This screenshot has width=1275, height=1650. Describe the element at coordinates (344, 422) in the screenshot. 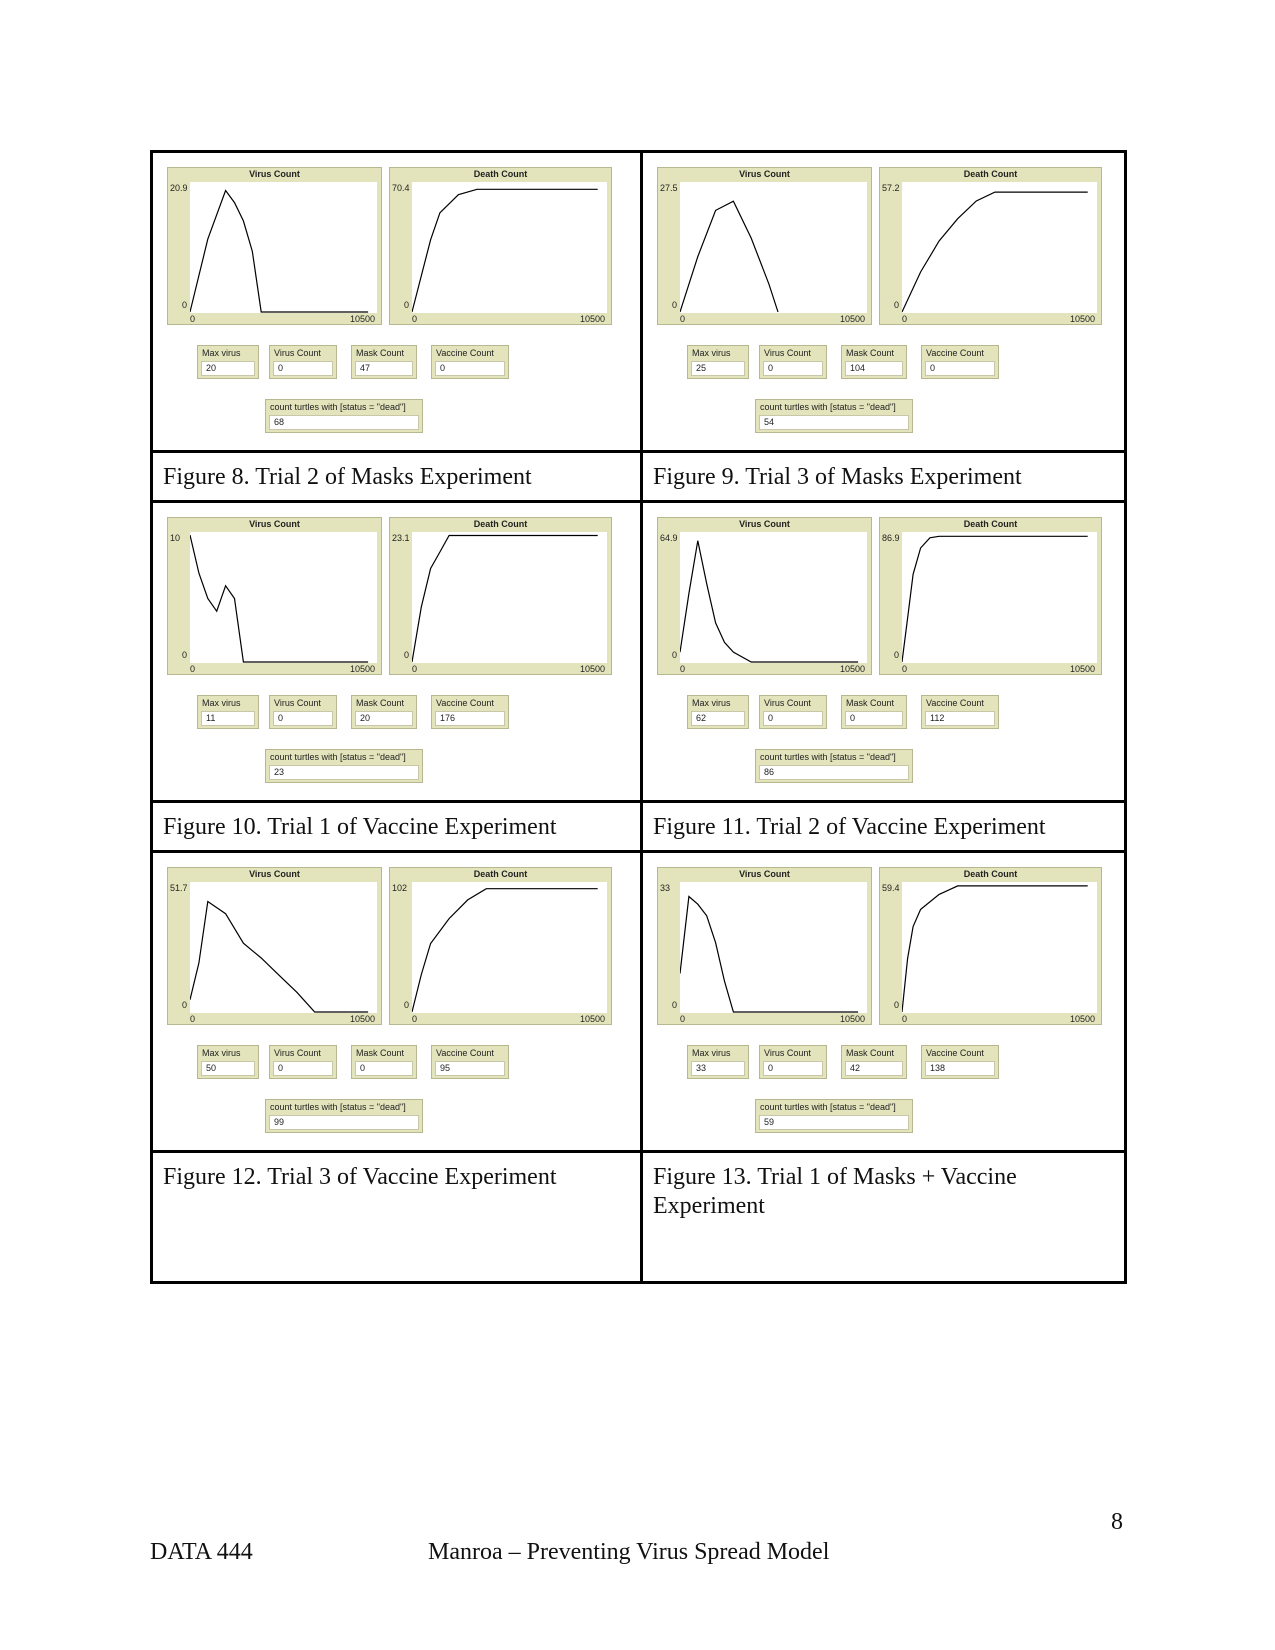

I see `monitor-value: 68` at that location.